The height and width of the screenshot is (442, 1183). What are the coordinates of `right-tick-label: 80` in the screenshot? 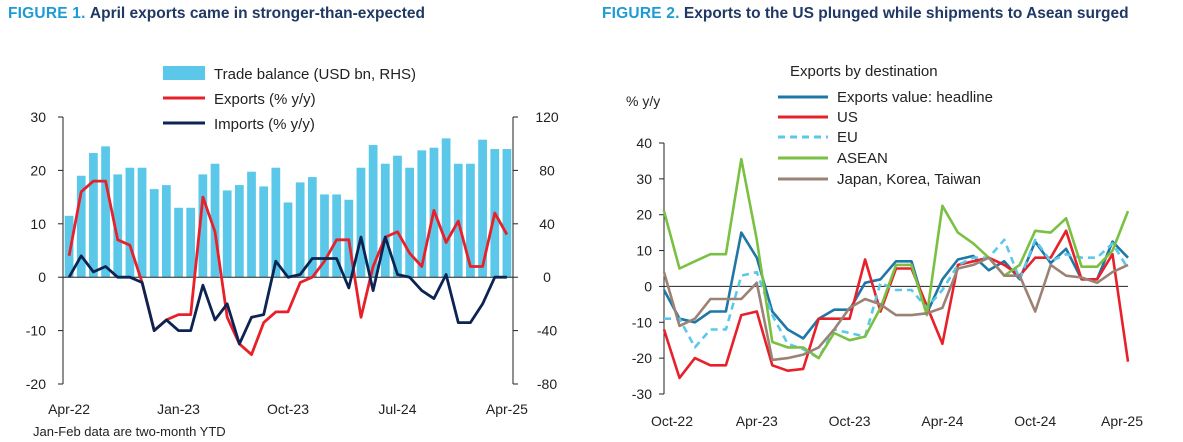 It's located at (547, 170).